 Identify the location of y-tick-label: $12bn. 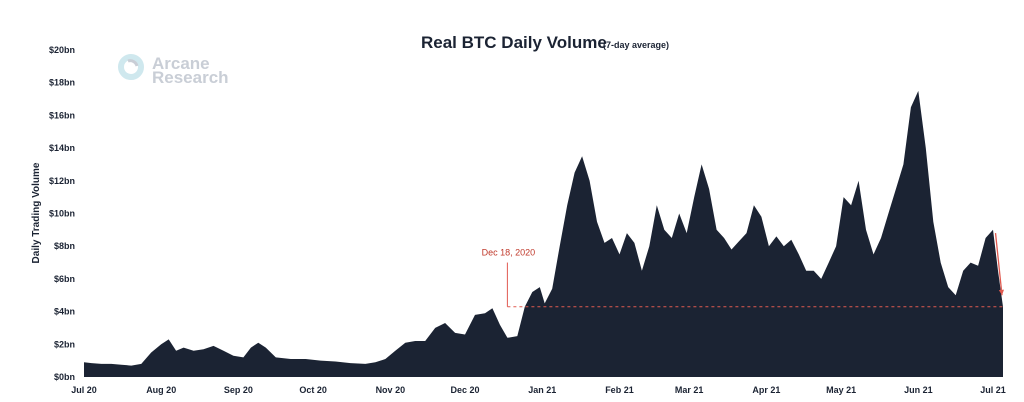
(62, 181).